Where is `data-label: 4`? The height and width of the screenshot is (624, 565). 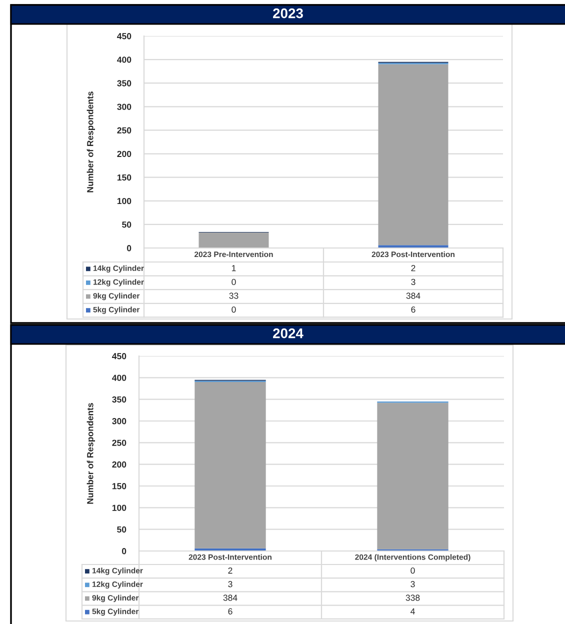
data-label: 4 is located at coordinates (412, 611).